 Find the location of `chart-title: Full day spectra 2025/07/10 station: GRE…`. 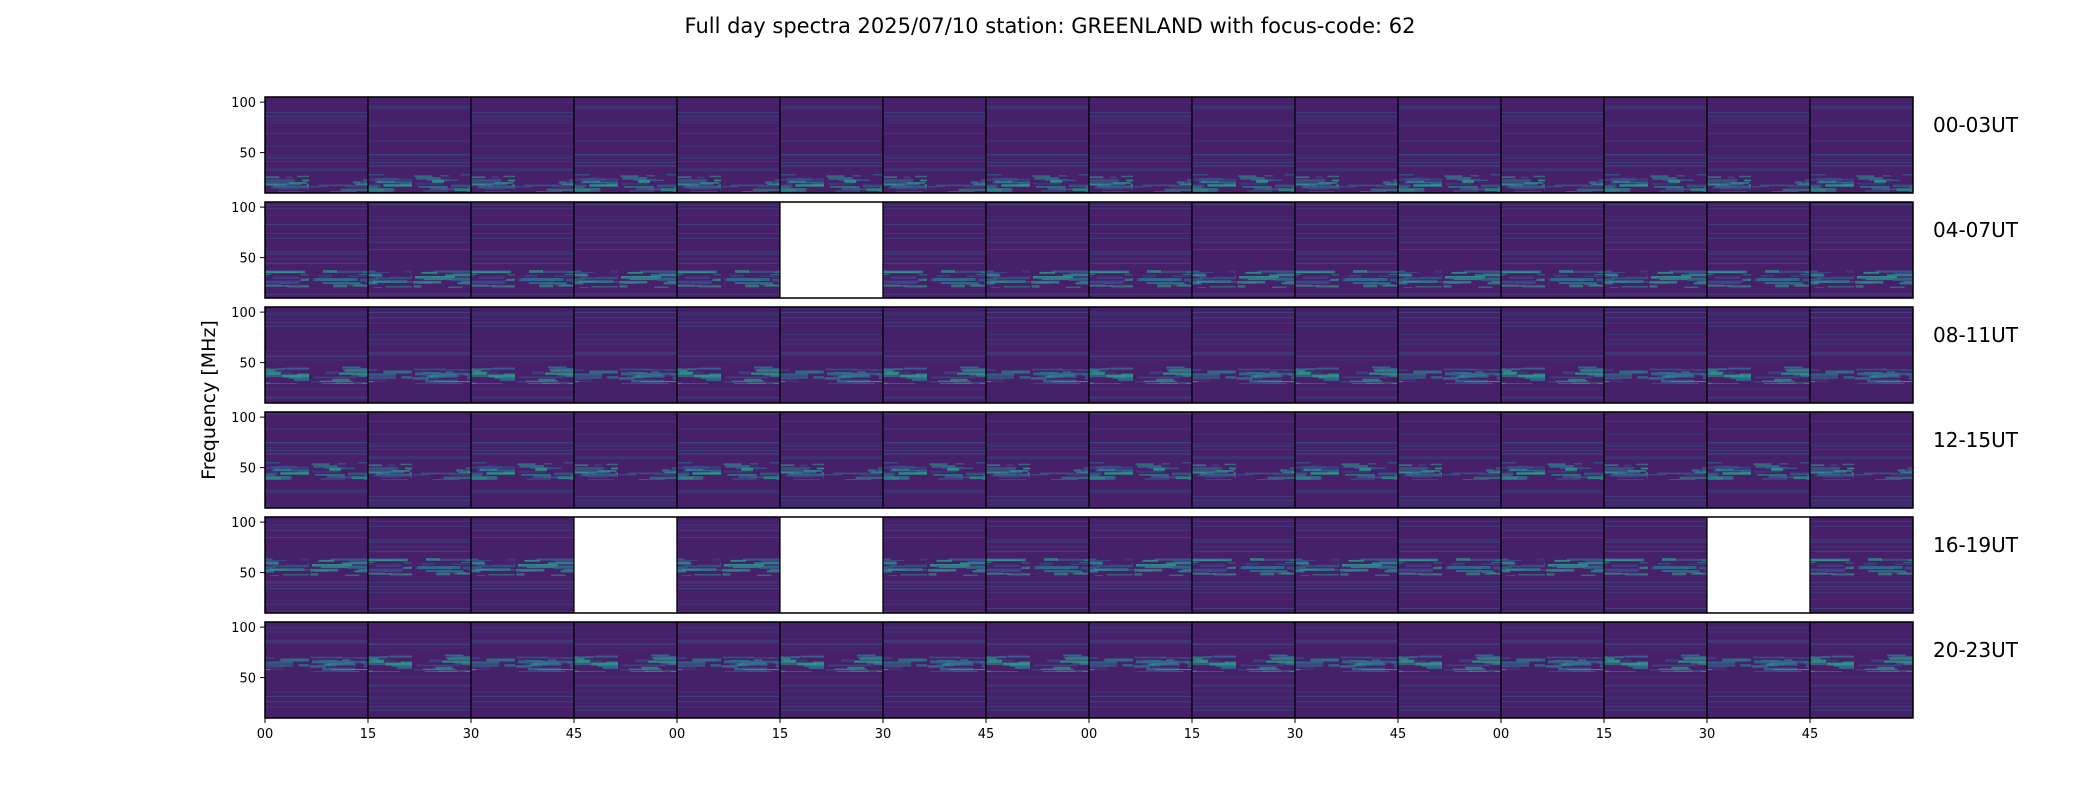

chart-title: Full day spectra 2025/07/10 station: GRE… is located at coordinates (1050, 26).